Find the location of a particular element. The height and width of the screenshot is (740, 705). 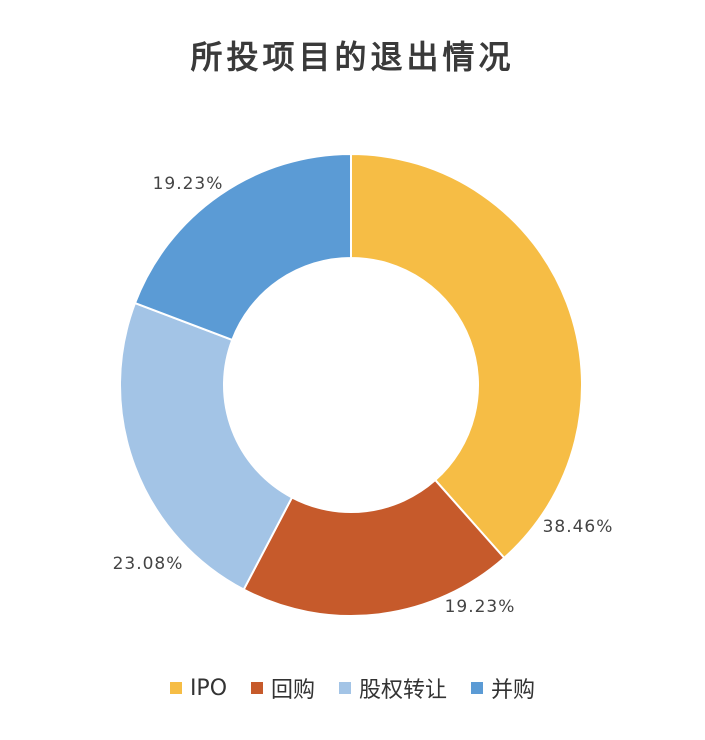

data-label-0: 38.46% is located at coordinates (578, 527).